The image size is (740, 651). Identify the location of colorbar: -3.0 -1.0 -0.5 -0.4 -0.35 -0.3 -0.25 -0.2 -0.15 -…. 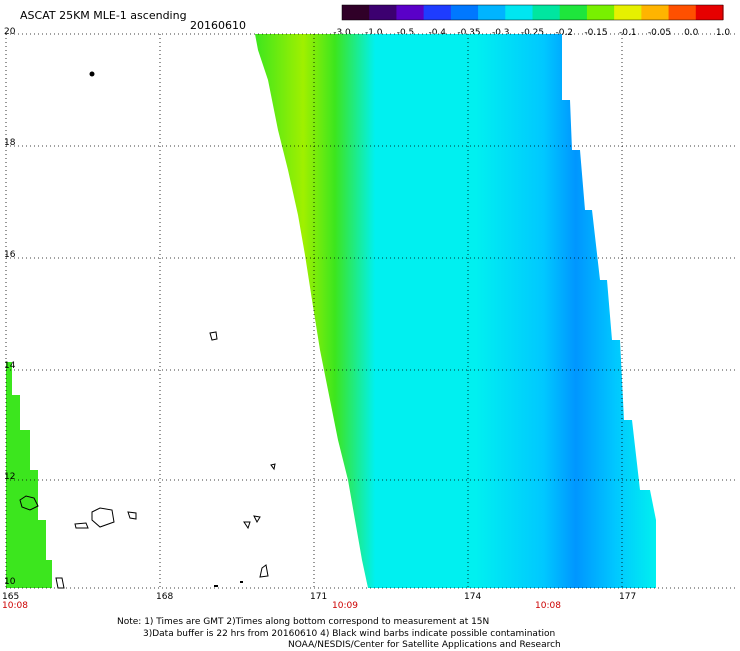
(532, 21).